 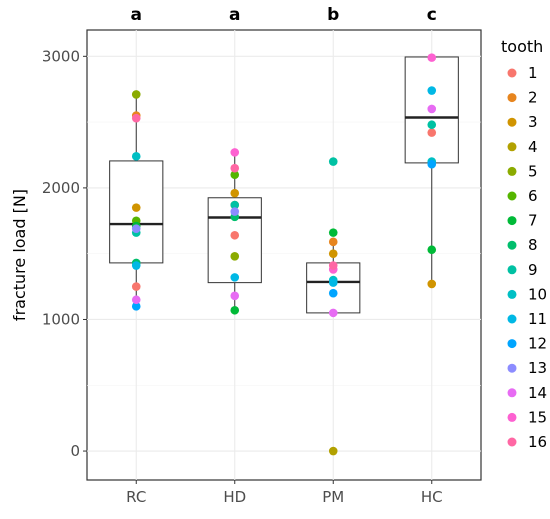 What do you see at coordinates (533, 171) in the screenshot?
I see `legend-label: 5` at bounding box center [533, 171].